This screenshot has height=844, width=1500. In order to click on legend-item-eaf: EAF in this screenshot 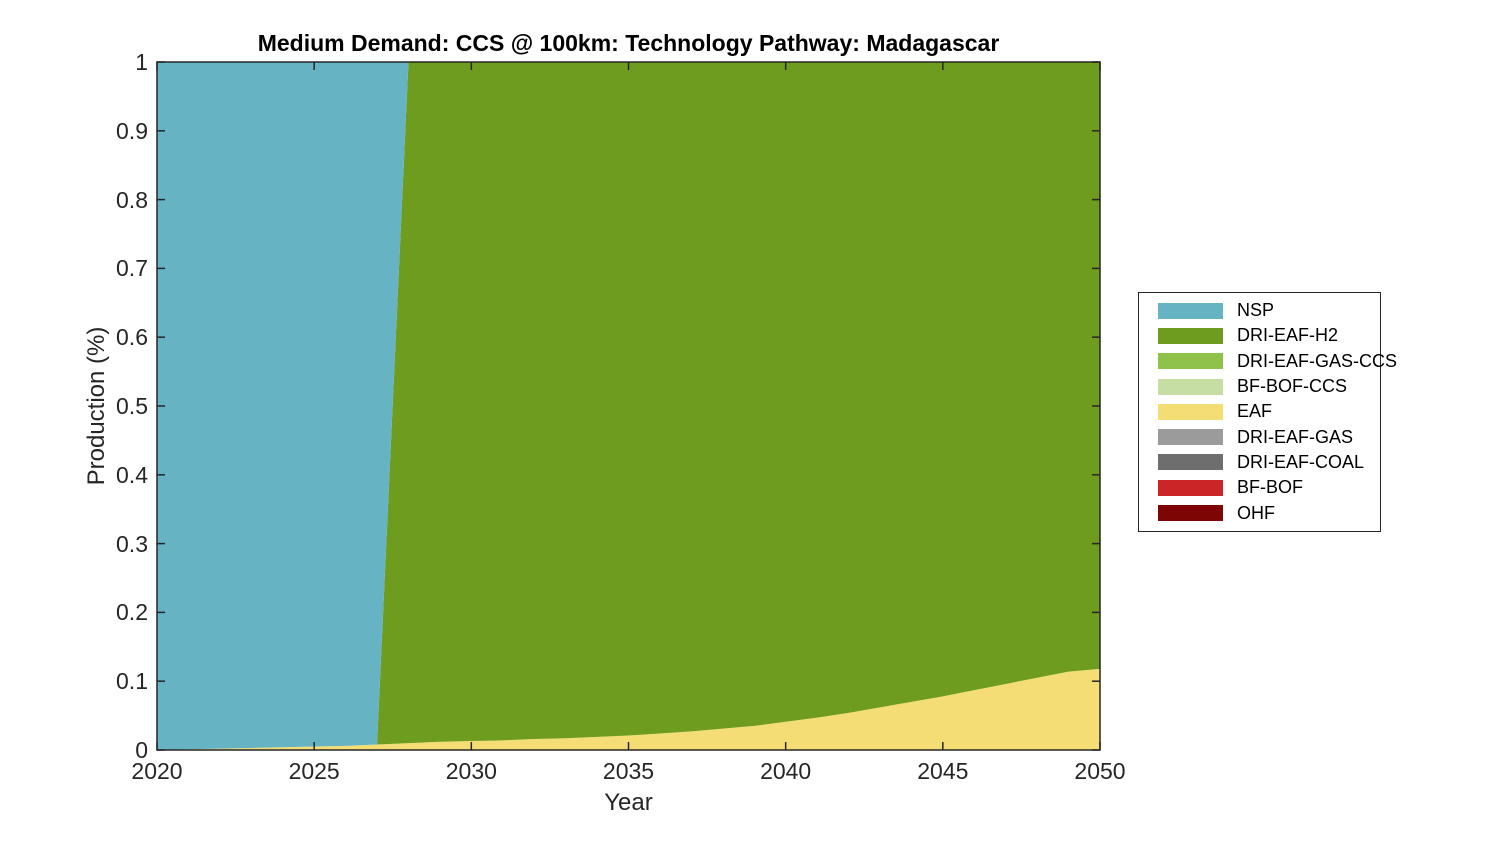, I will do `click(1259, 411)`.